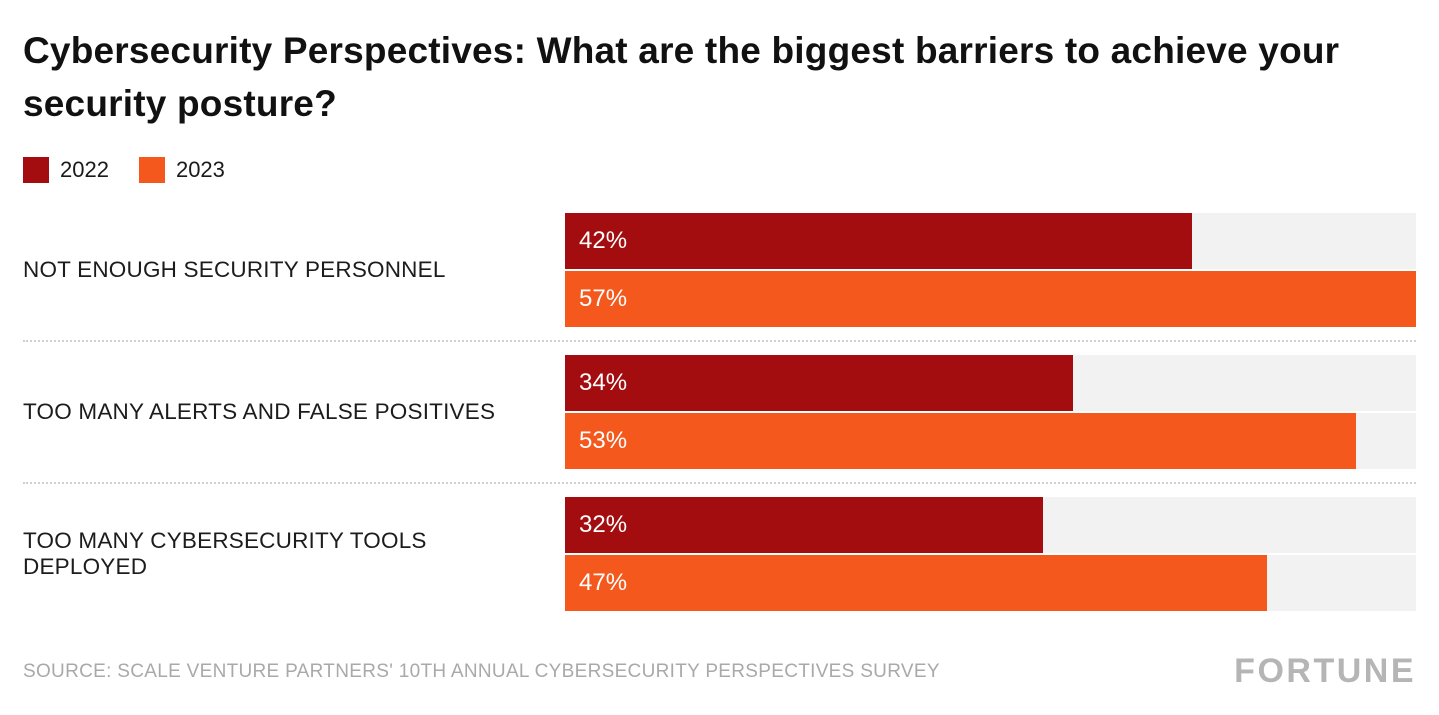 The height and width of the screenshot is (715, 1439). Describe the element at coordinates (916, 583) in the screenshot. I see `bar-2023: 47%` at that location.